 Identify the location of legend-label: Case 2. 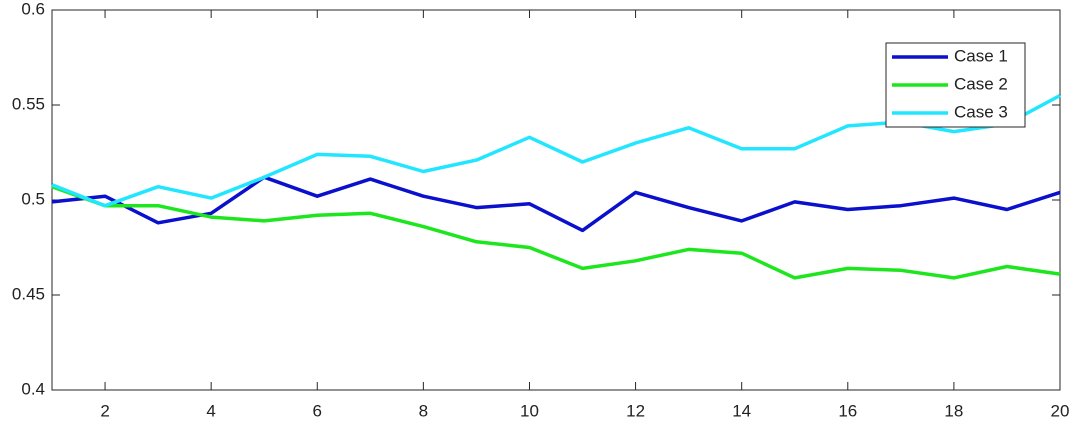
(981, 83).